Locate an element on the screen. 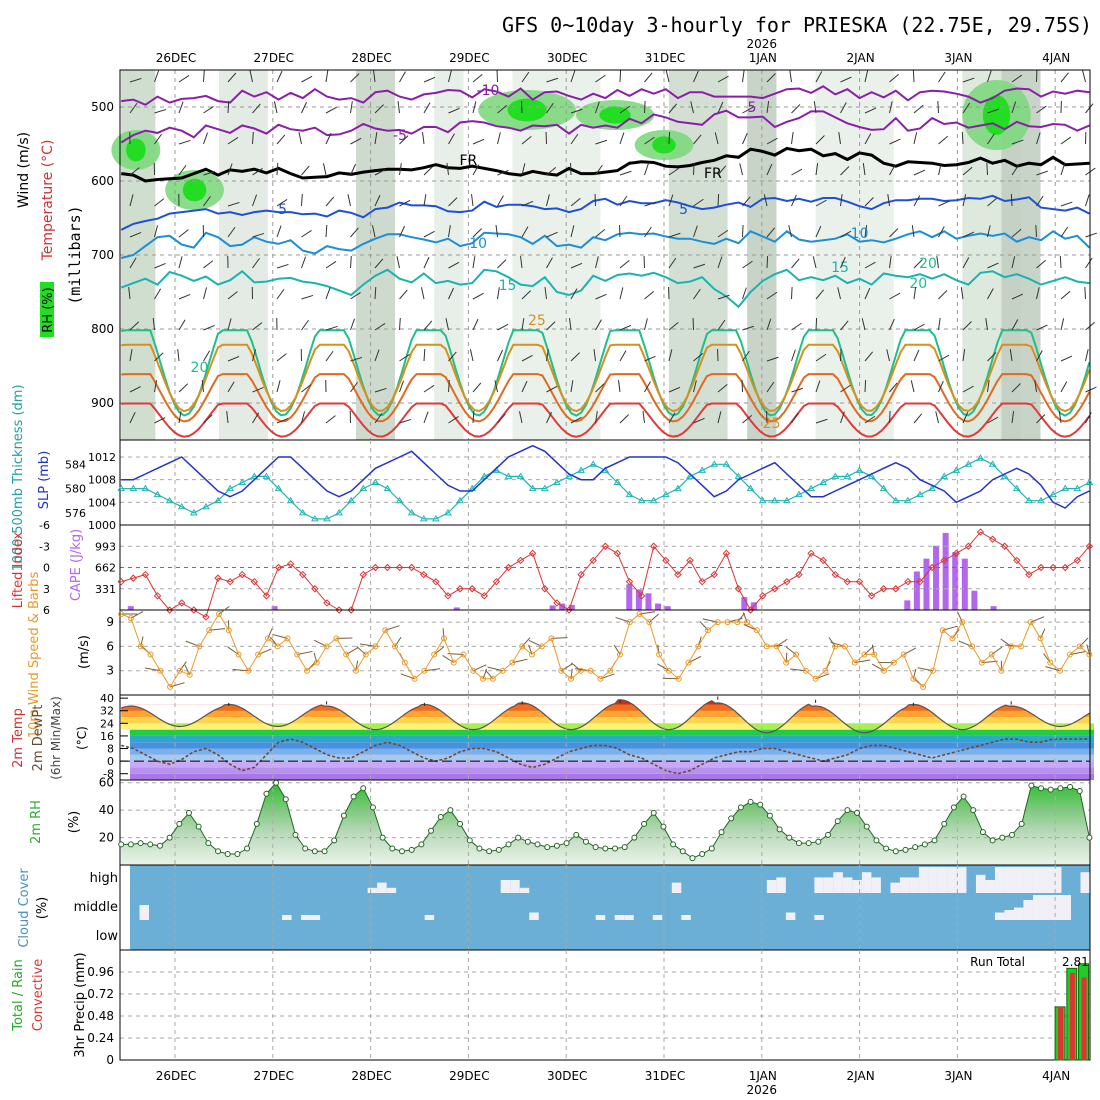 The width and height of the screenshot is (1100, 1100). thickness-tick-576: 576 is located at coordinates (75, 513).